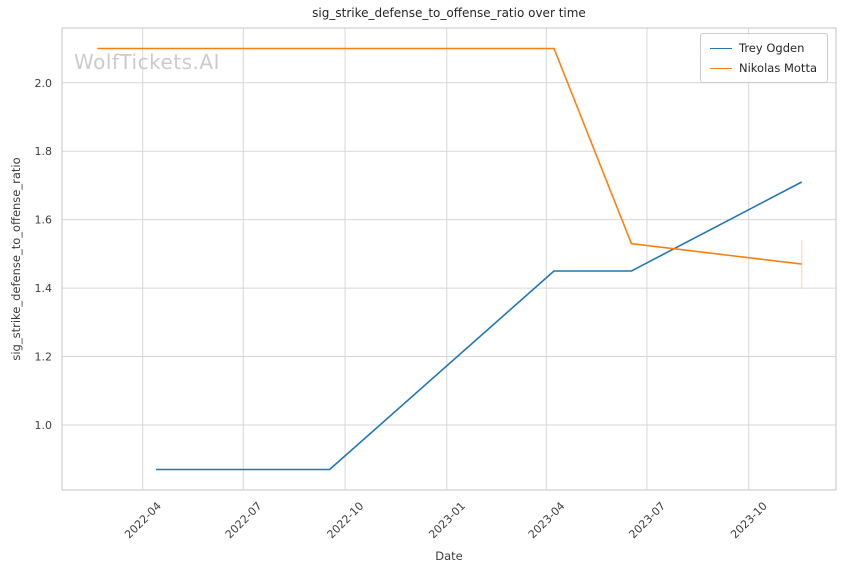  I want to click on legend-item-trey-ogden: Trey Ogden, so click(763, 48).